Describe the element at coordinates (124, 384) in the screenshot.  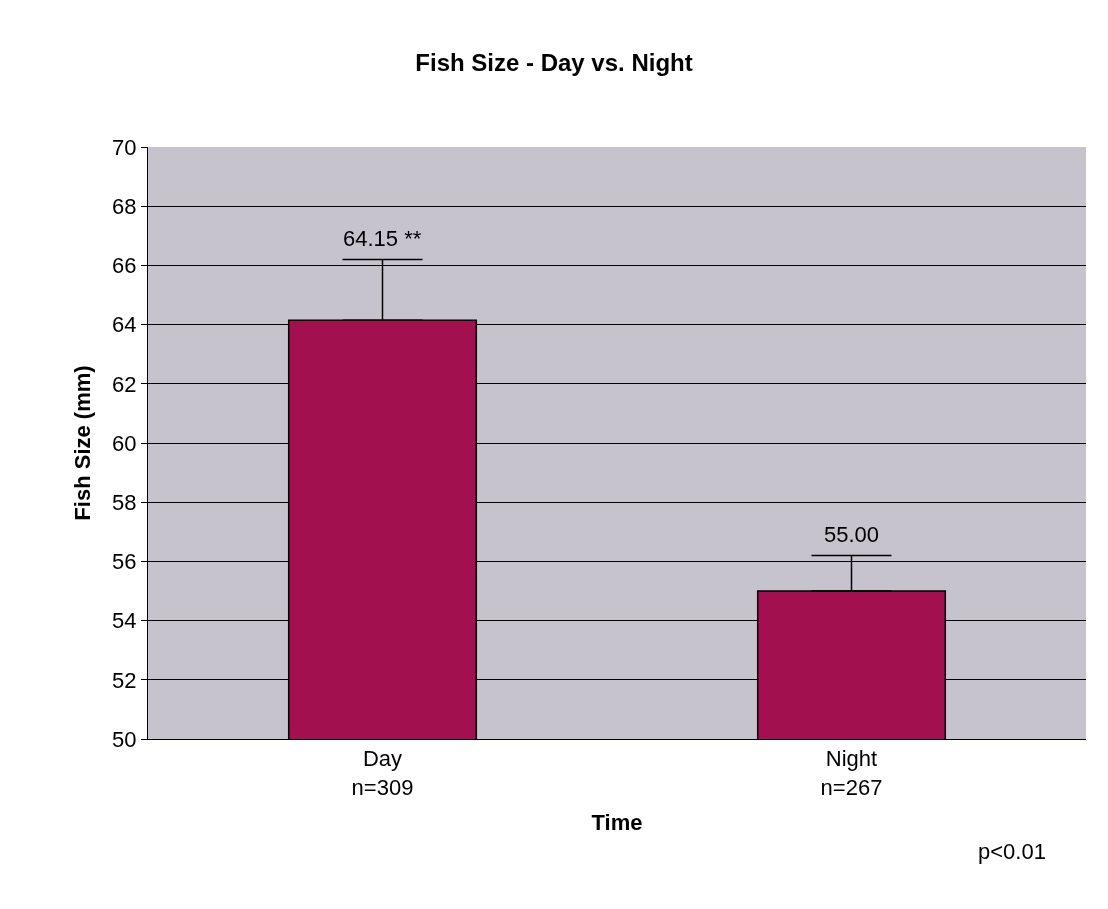
I see `y-tick-label: 62` at that location.